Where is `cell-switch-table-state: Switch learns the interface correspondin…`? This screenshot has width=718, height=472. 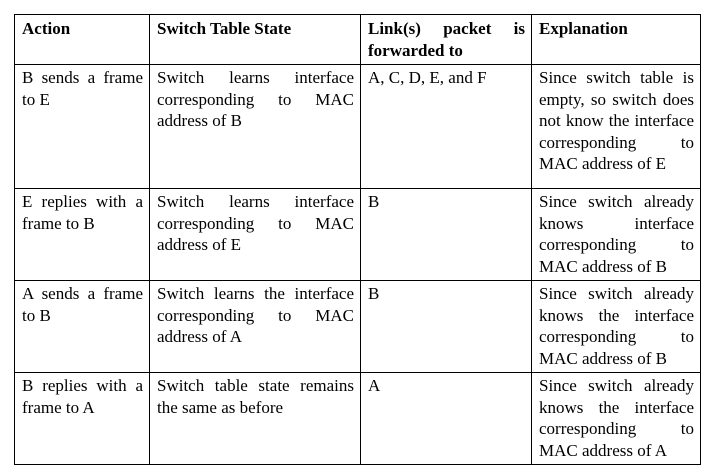
cell-switch-table-state: Switch learns the interface correspondin… is located at coordinates (255, 326).